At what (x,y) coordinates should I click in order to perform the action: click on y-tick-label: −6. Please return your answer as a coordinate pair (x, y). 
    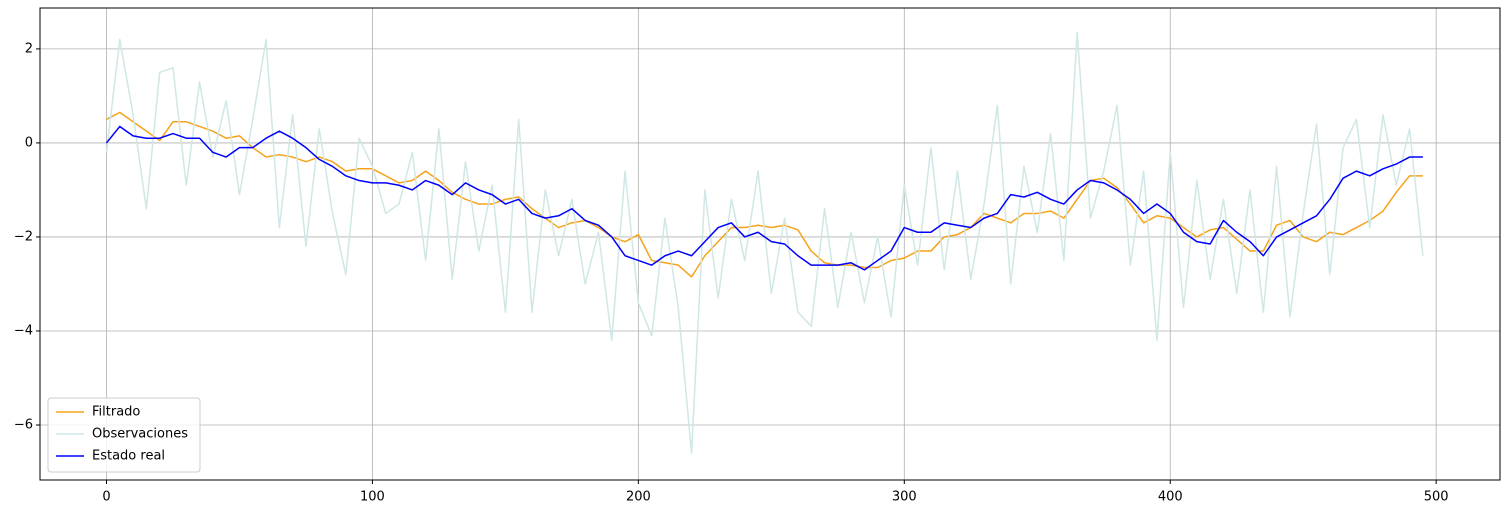
    Looking at the image, I should click on (23, 424).